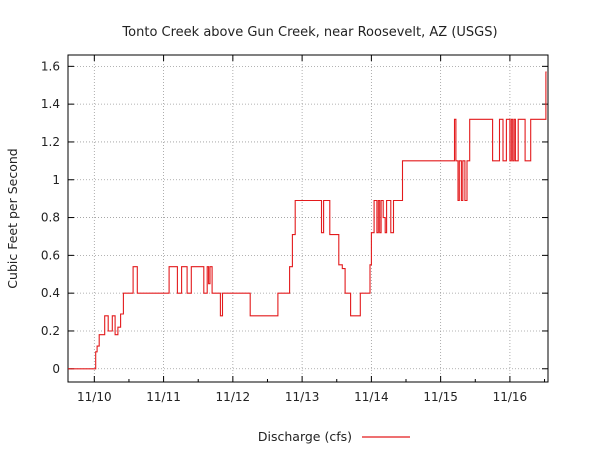 The image size is (600, 451). What do you see at coordinates (12, 218) in the screenshot?
I see `y-axis-label: Cubic Feet per Second` at bounding box center [12, 218].